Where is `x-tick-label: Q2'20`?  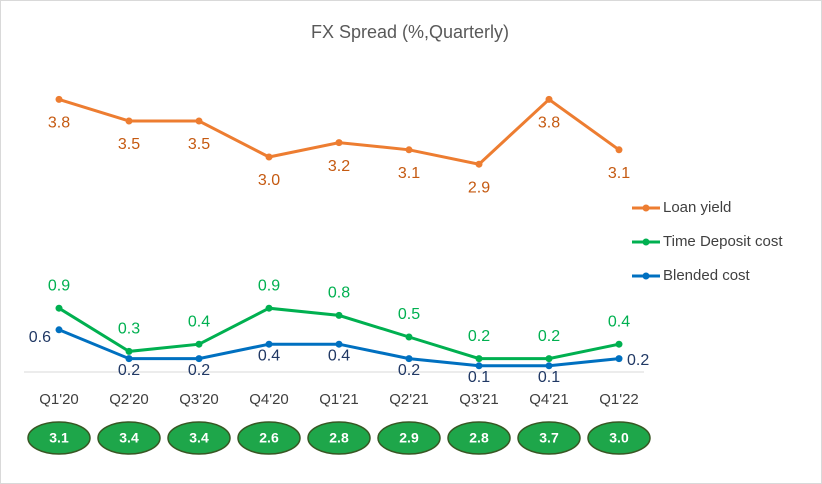
x-tick-label: Q2'20 is located at coordinates (129, 399).